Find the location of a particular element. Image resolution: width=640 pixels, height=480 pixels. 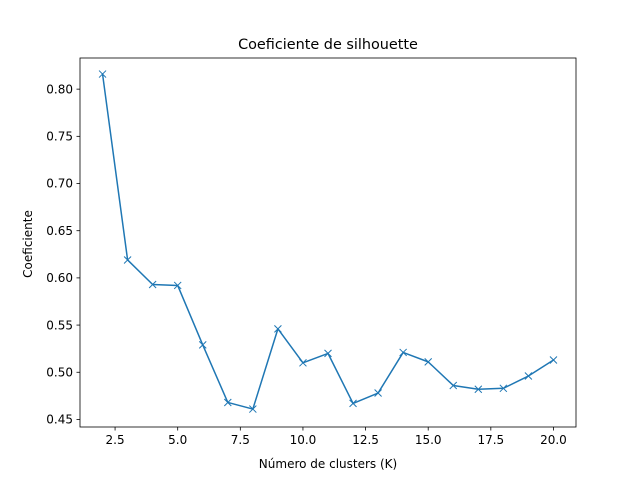

x-tick-label: 10.0 is located at coordinates (303, 440).